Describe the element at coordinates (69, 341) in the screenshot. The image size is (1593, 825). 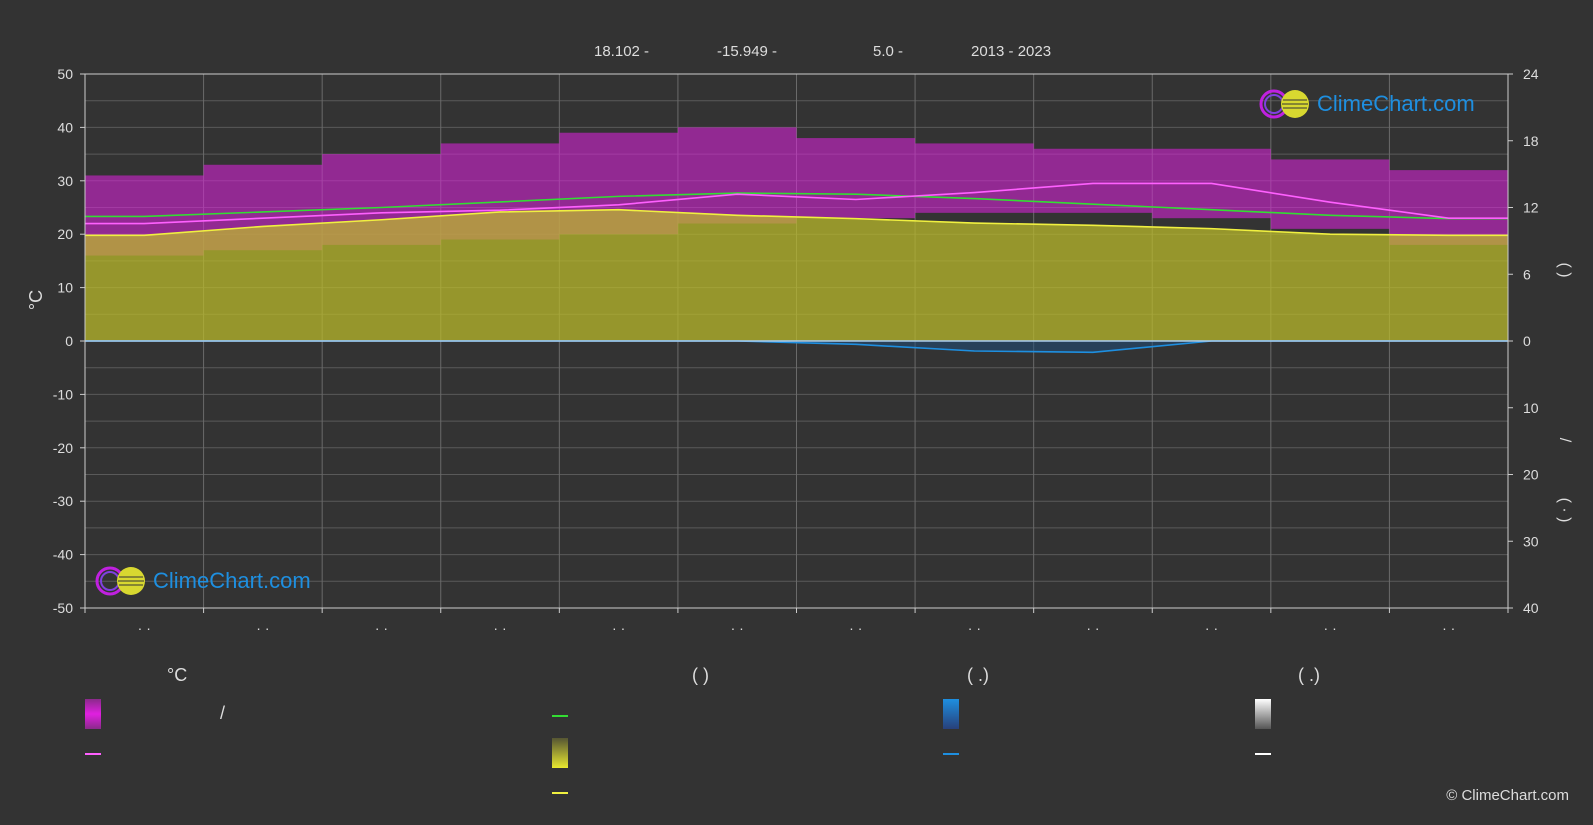
I see `y-tick-left: 0` at that location.